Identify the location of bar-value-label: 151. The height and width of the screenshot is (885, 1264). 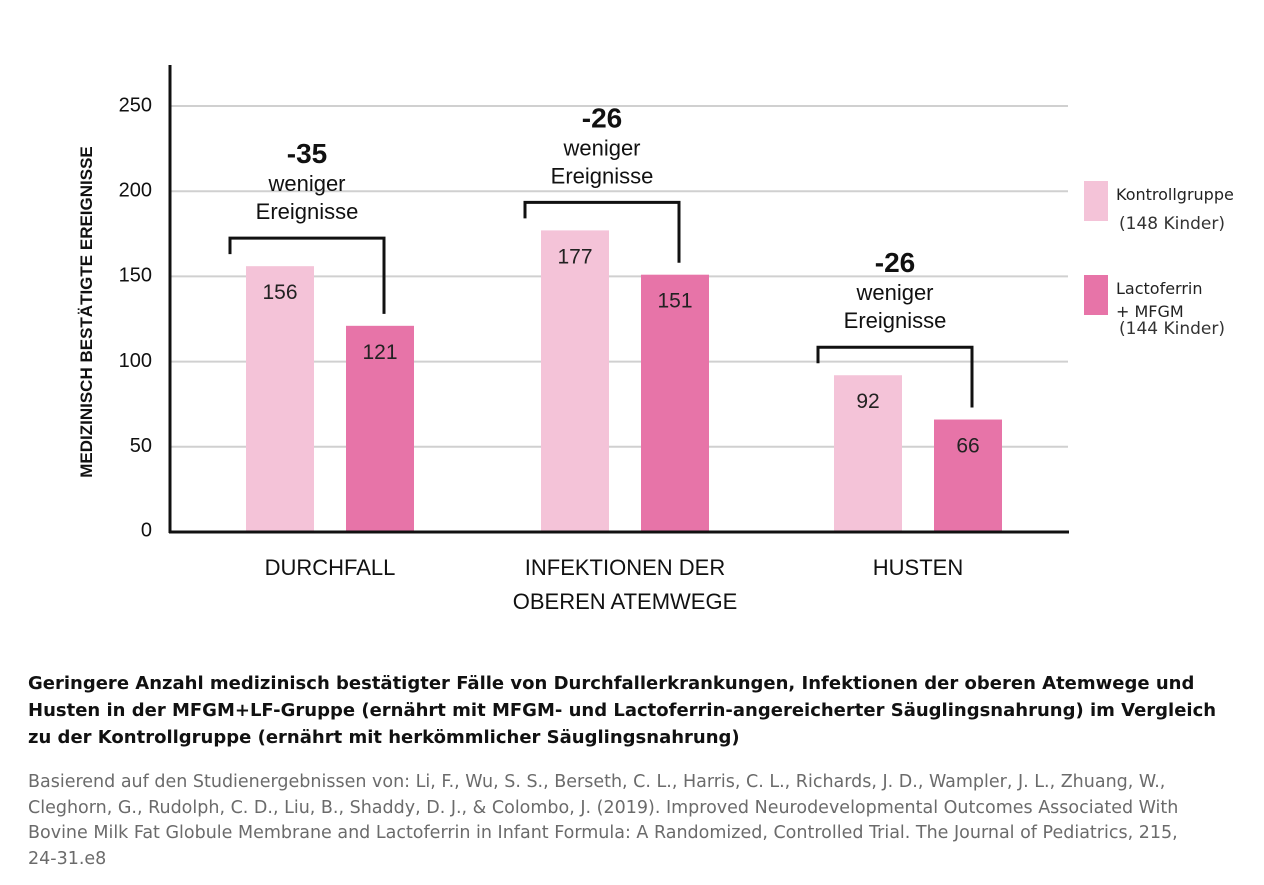
(674, 301).